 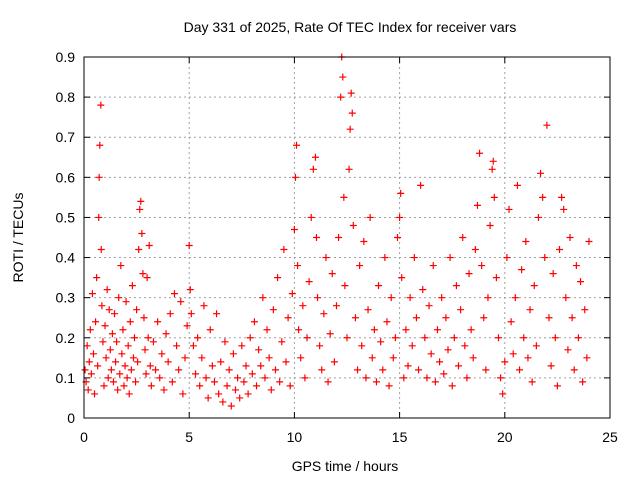 What do you see at coordinates (610, 437) in the screenshot?
I see `x-tick-label: 25` at bounding box center [610, 437].